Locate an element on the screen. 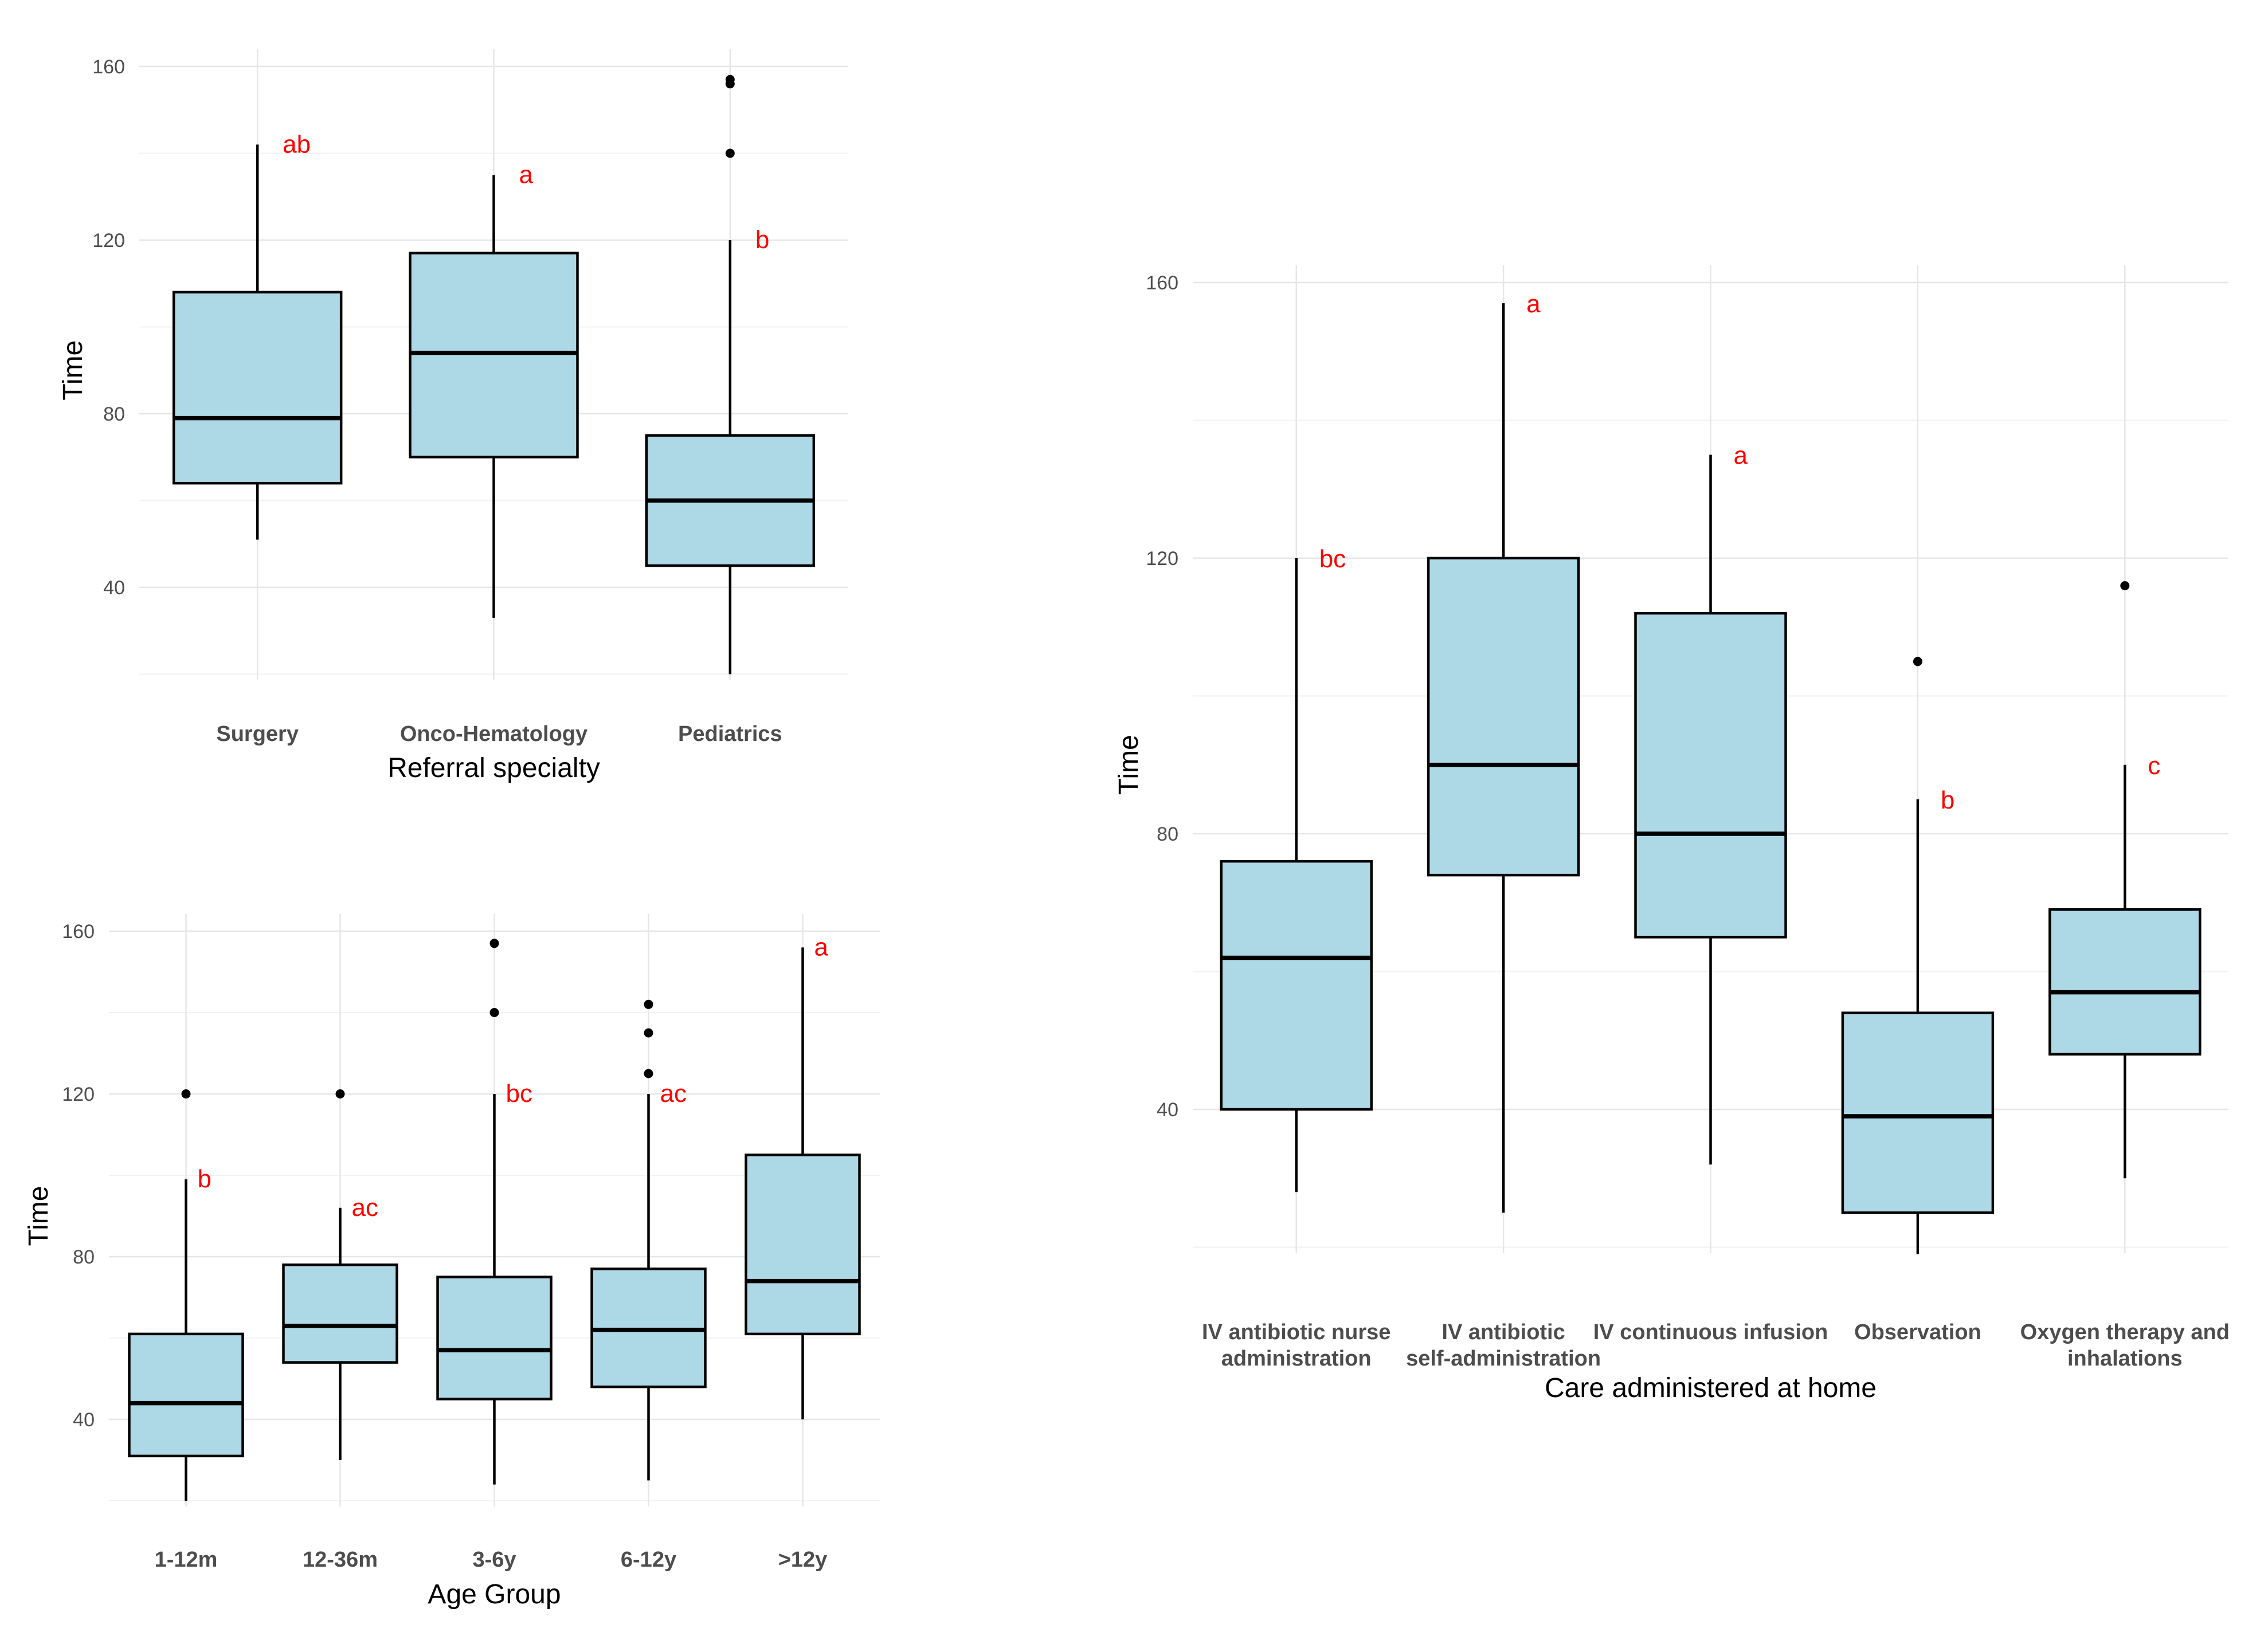 This screenshot has height=1640, width=2268. box-2: a is located at coordinates (1710, 803).